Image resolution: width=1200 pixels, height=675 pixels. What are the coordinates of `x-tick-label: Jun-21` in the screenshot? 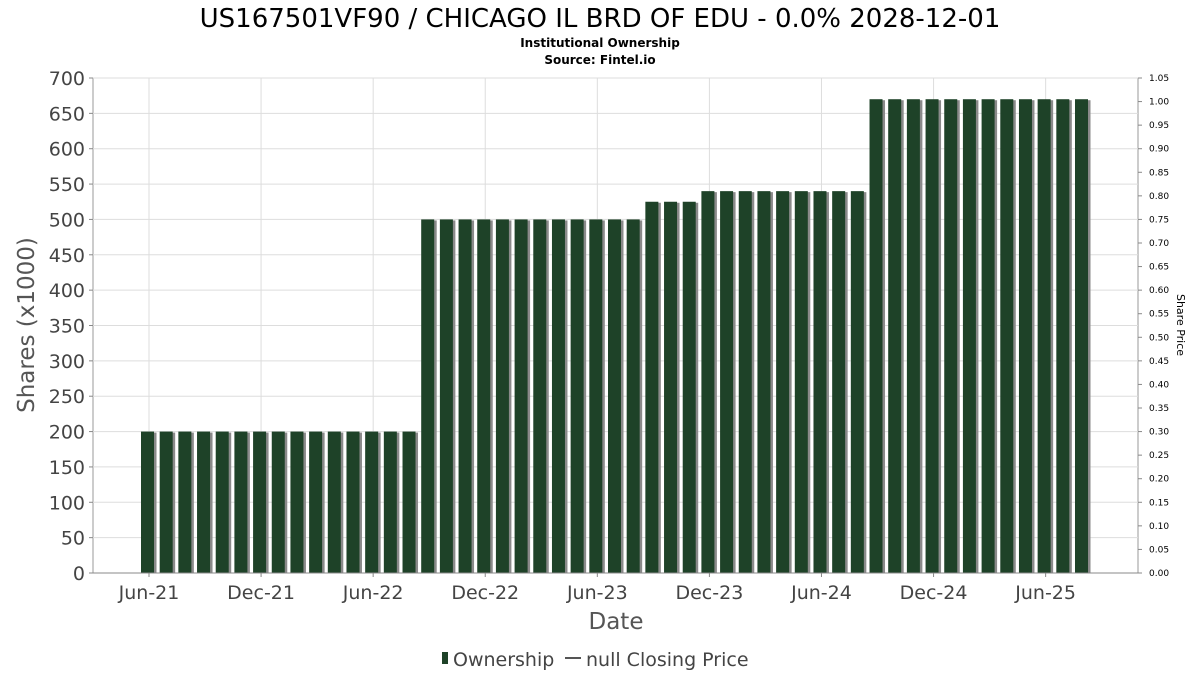 It's located at (149, 593).